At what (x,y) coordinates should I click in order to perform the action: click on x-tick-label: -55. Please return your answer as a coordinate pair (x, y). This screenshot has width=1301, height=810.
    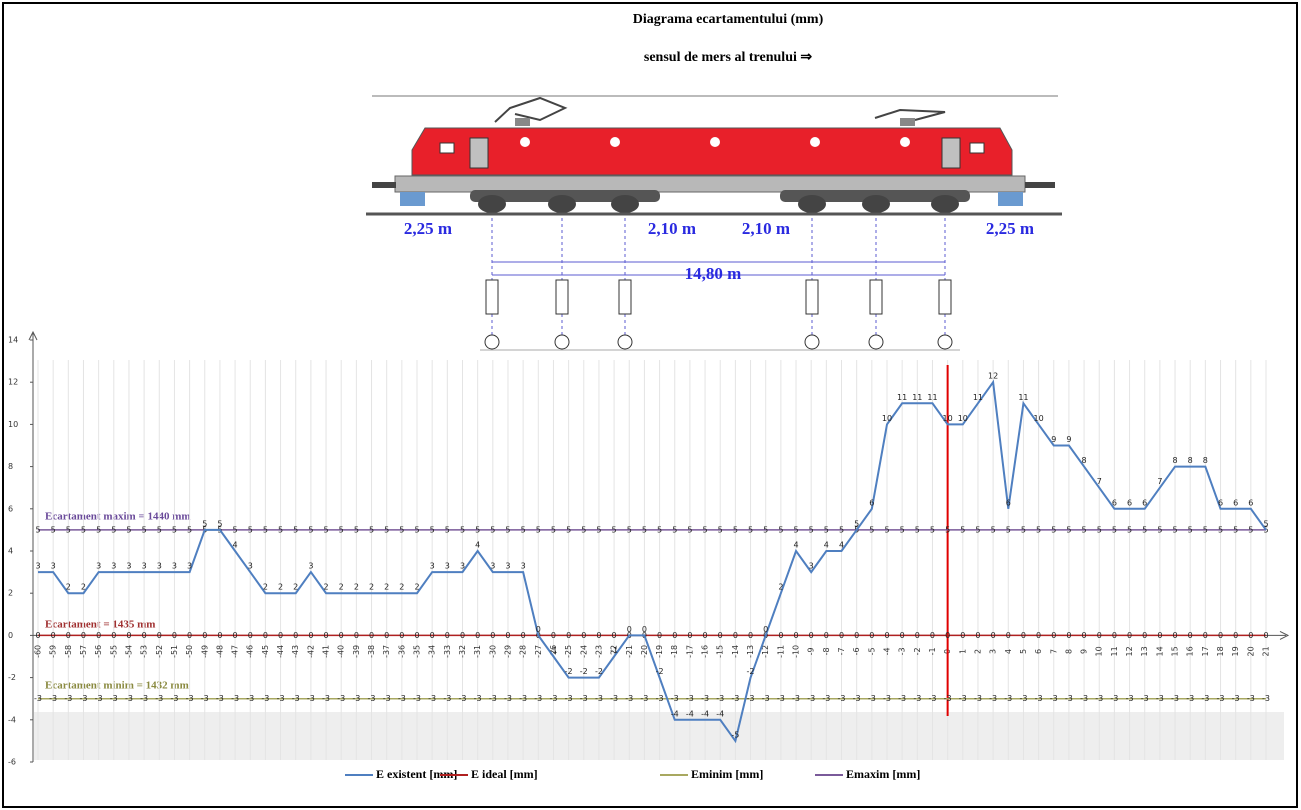
    Looking at the image, I should click on (113, 651).